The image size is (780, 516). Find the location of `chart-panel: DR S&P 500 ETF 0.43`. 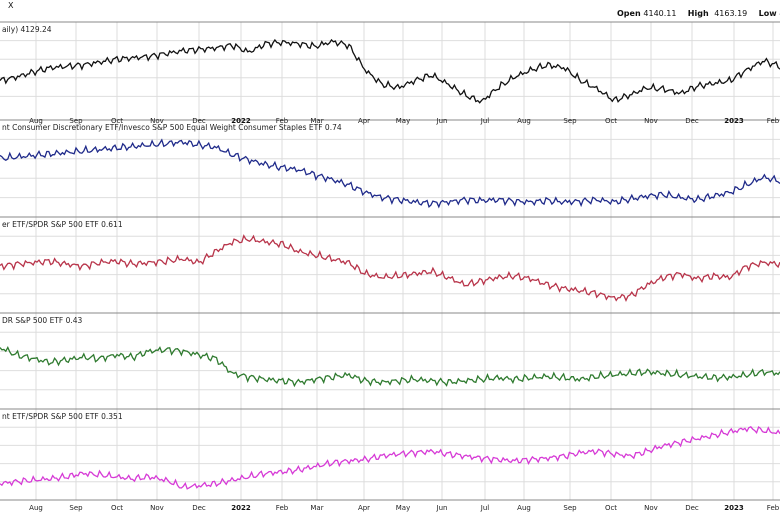

chart-panel: DR S&P 500 ETF 0.43 is located at coordinates (390, 352).